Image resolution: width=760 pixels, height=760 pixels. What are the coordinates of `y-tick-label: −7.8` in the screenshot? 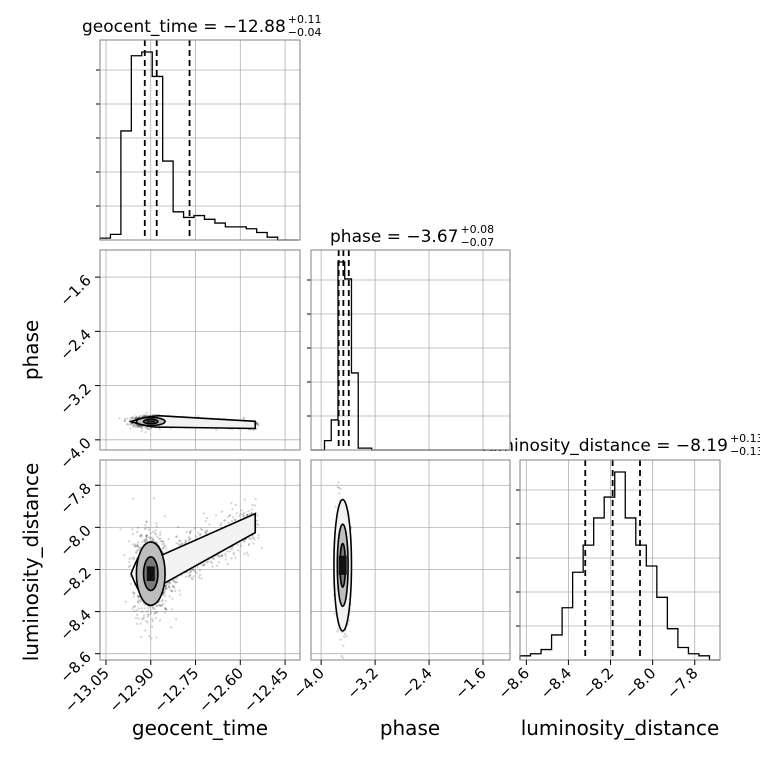 It's located at (75, 498).